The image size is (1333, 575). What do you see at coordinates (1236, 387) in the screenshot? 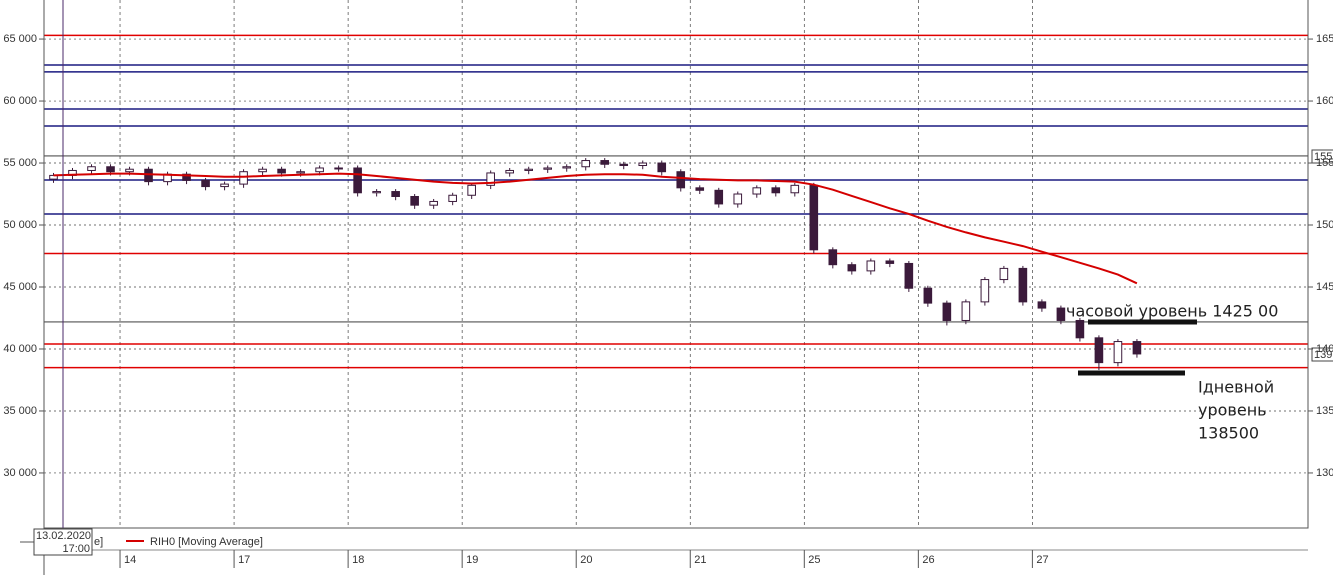
I see `annotation: Ідневной` at bounding box center [1236, 387].